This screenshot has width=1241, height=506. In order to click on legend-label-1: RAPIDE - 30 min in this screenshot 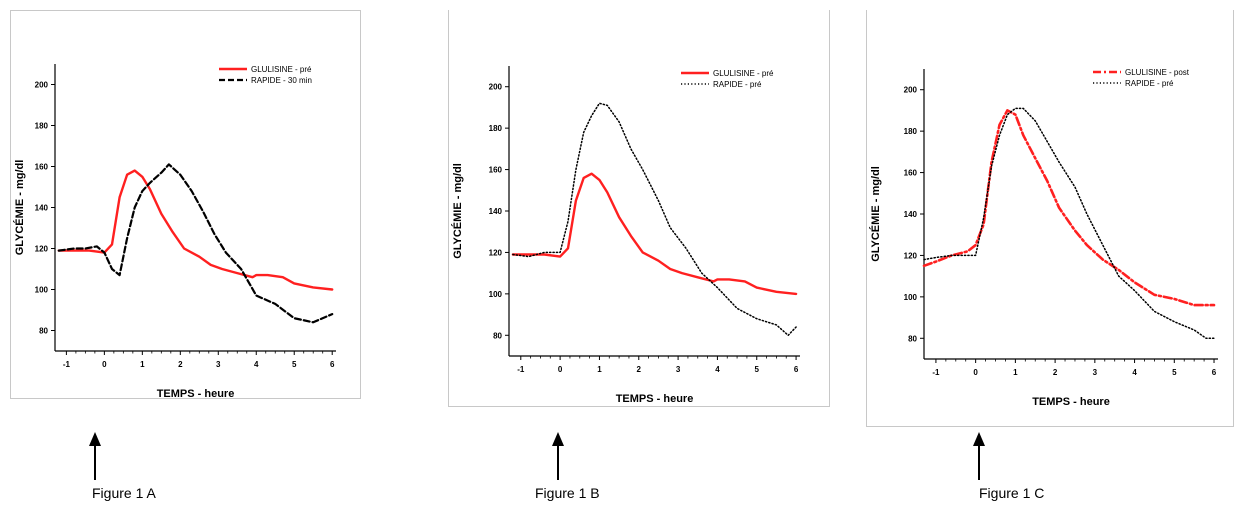, I will do `click(281, 80)`.